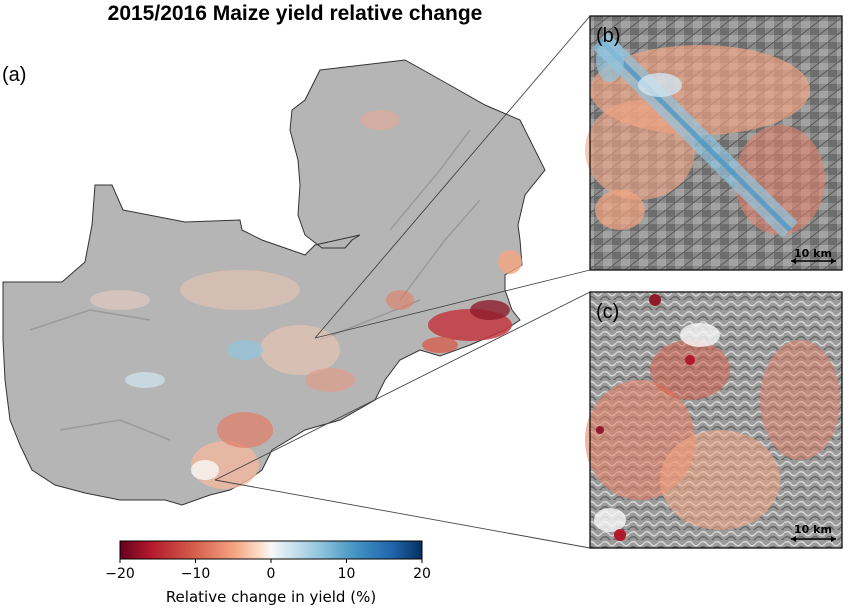 This screenshot has height=610, width=850. Describe the element at coordinates (271, 597) in the screenshot. I see `colorbar-label: Relative change in yield (%)` at that location.